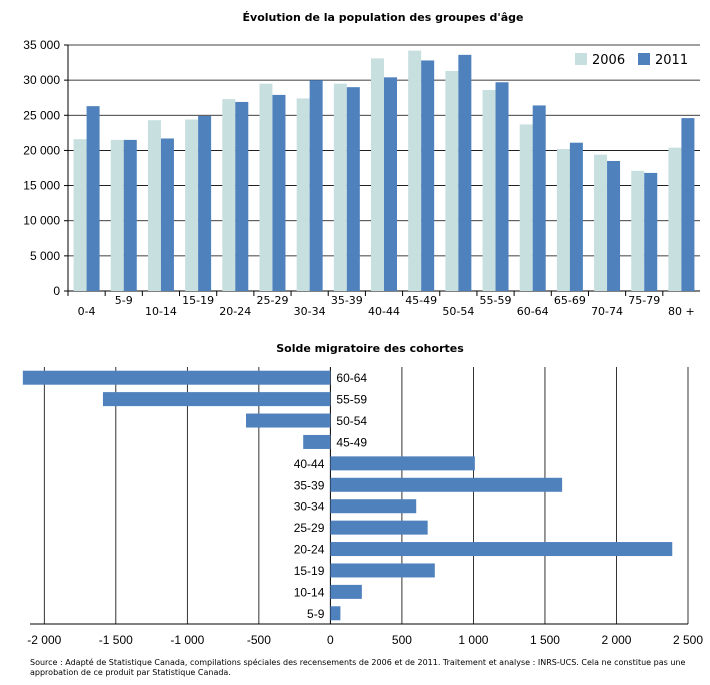  What do you see at coordinates (41, 186) in the screenshot?
I see `y-tick-label: 15 000` at bounding box center [41, 186].